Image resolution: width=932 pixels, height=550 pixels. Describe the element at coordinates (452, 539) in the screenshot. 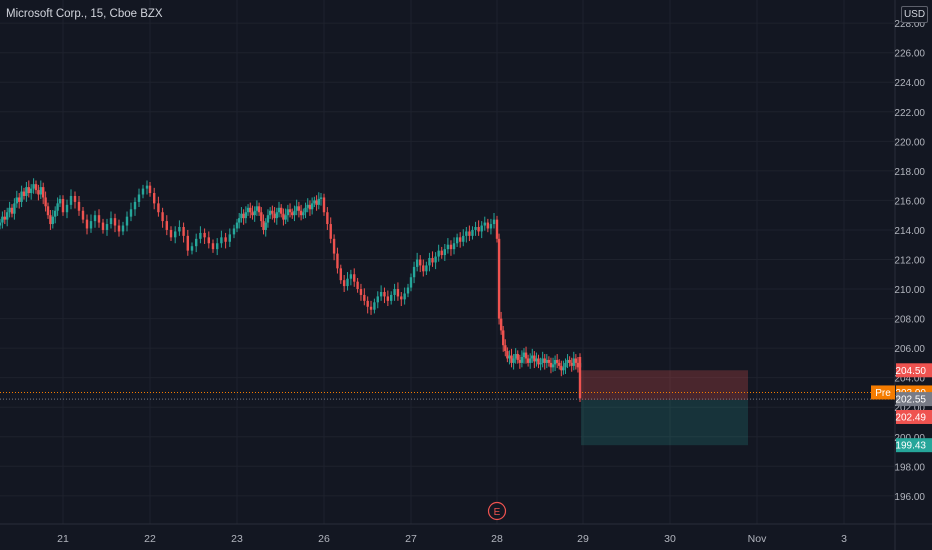

I see `time-axis: 21 22 23 26 27 28 29 30 Nov 3` at that location.